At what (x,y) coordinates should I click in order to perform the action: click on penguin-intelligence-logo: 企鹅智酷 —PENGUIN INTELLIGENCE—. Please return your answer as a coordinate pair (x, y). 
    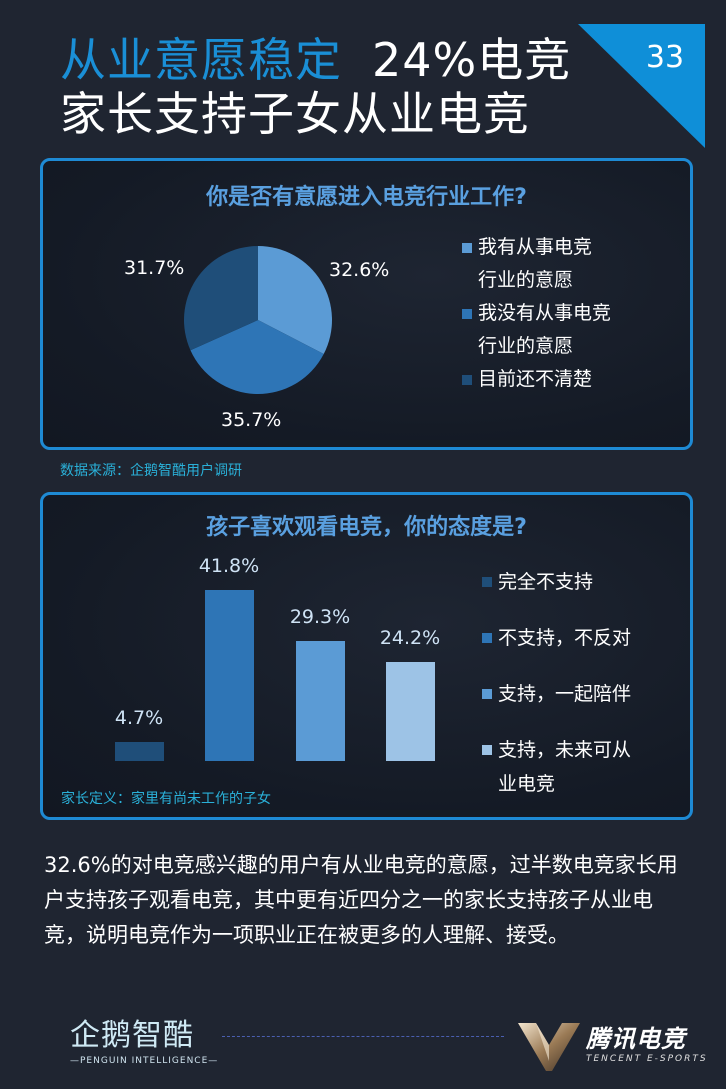
    Looking at the image, I should click on (144, 1038).